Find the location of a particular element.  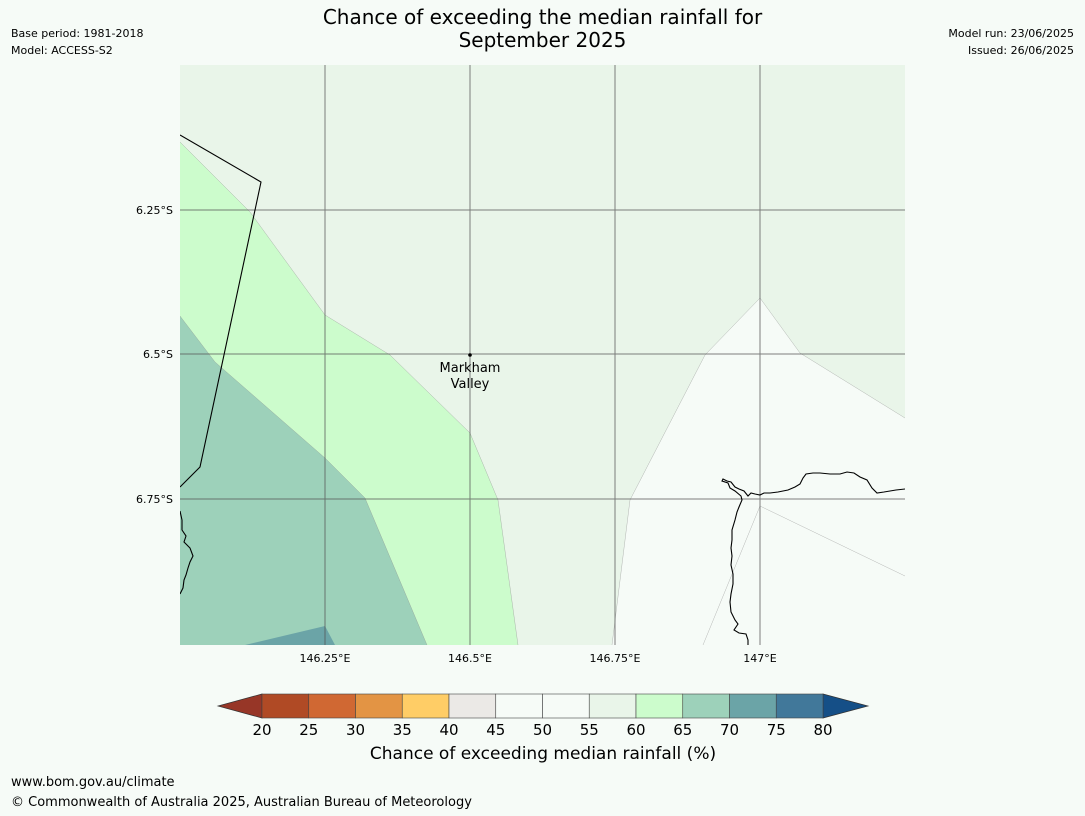

colorbar-tick-label: 20 is located at coordinates (261, 730).